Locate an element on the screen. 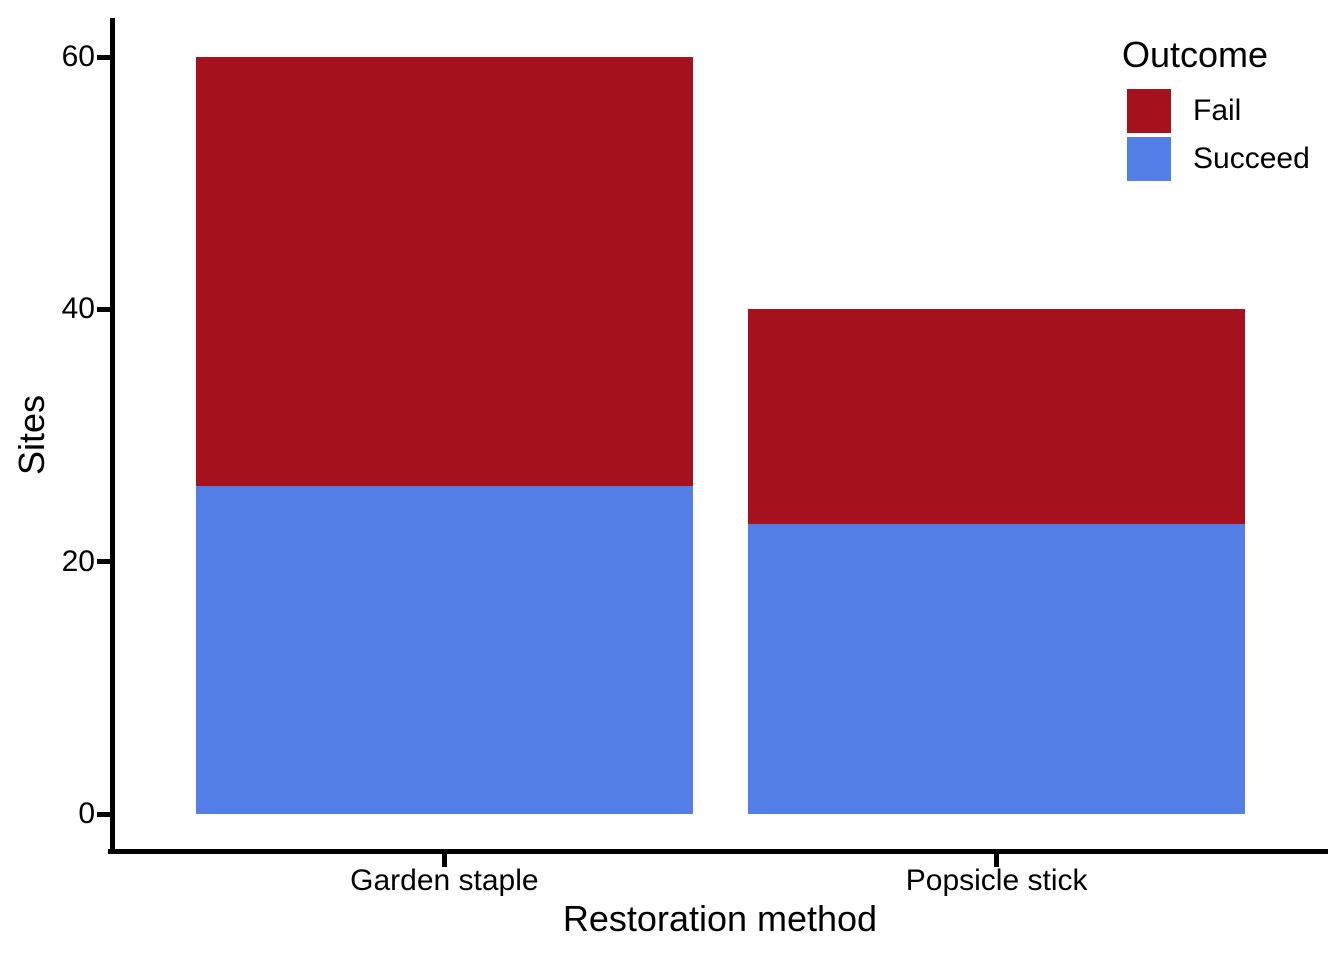  x-tick-label-garden-staple: Garden staple is located at coordinates (444, 880).